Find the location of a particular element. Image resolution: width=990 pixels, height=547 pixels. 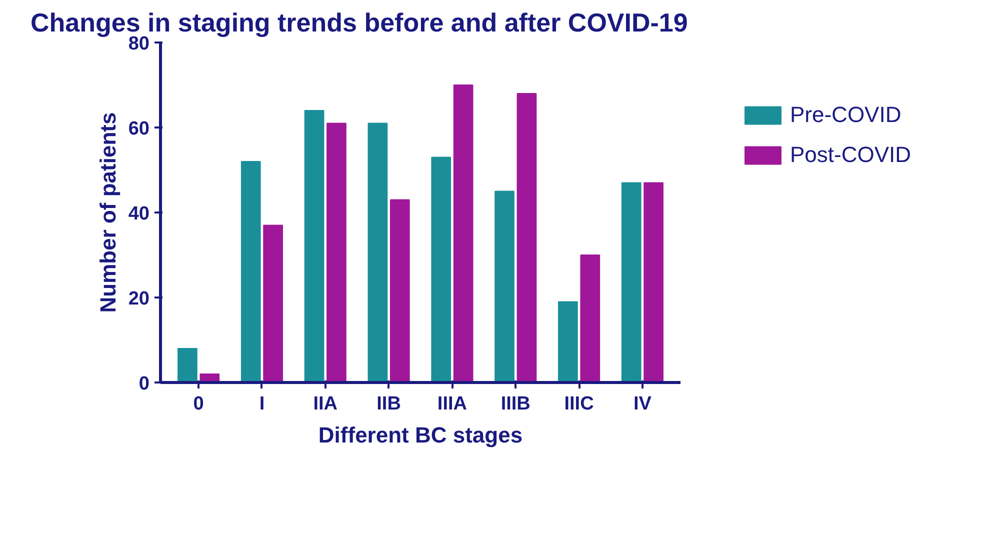

y-tick-label: 60 is located at coordinates (139, 129).